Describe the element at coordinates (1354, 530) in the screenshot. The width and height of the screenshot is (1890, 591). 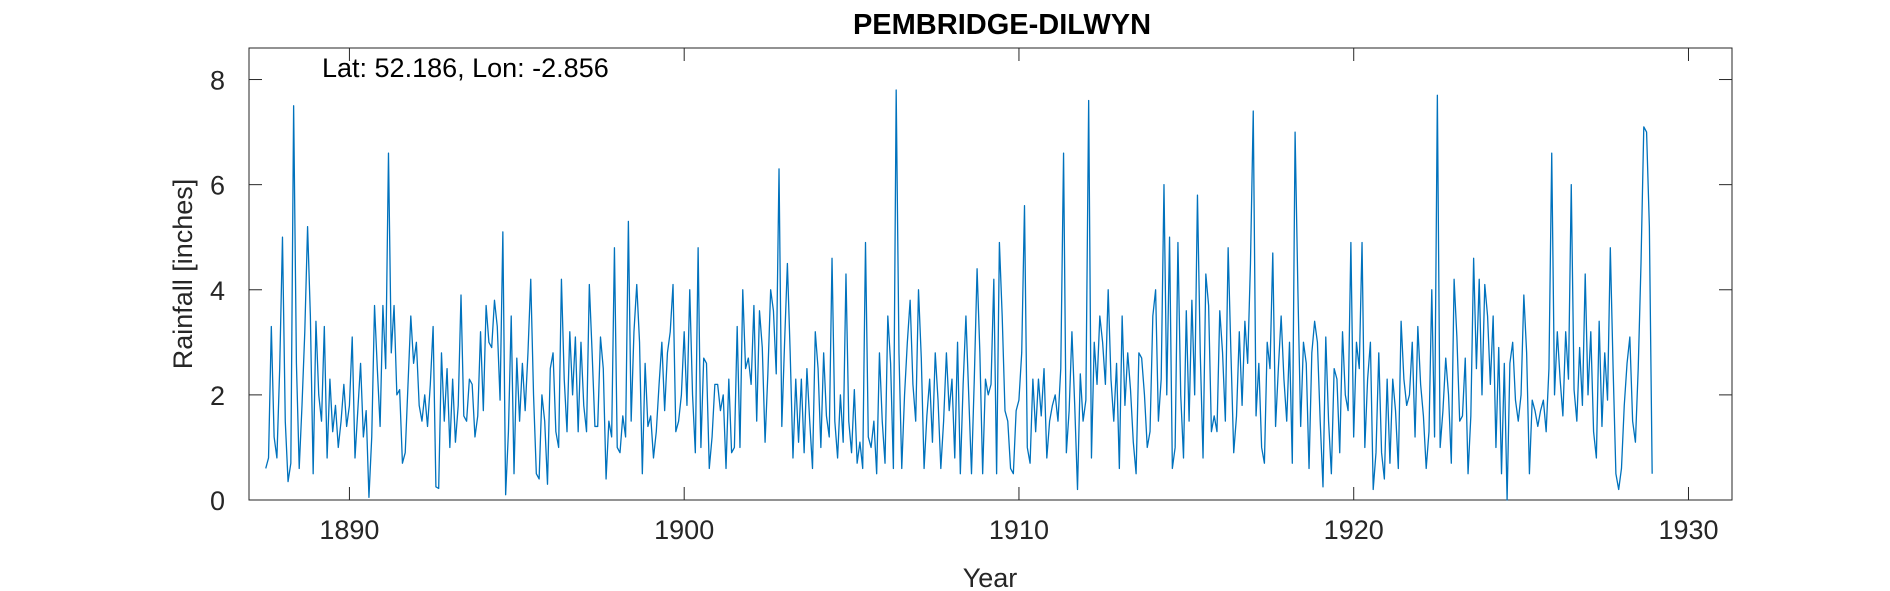
I see `x-tick-label: 1920` at that location.